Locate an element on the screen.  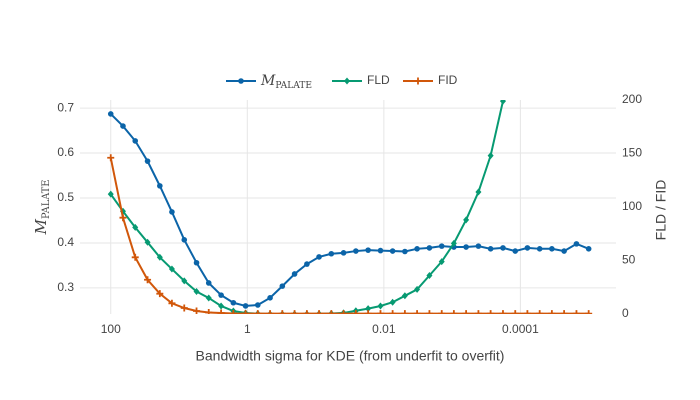
x-tick-label: 0.0001 is located at coordinates (520, 329).